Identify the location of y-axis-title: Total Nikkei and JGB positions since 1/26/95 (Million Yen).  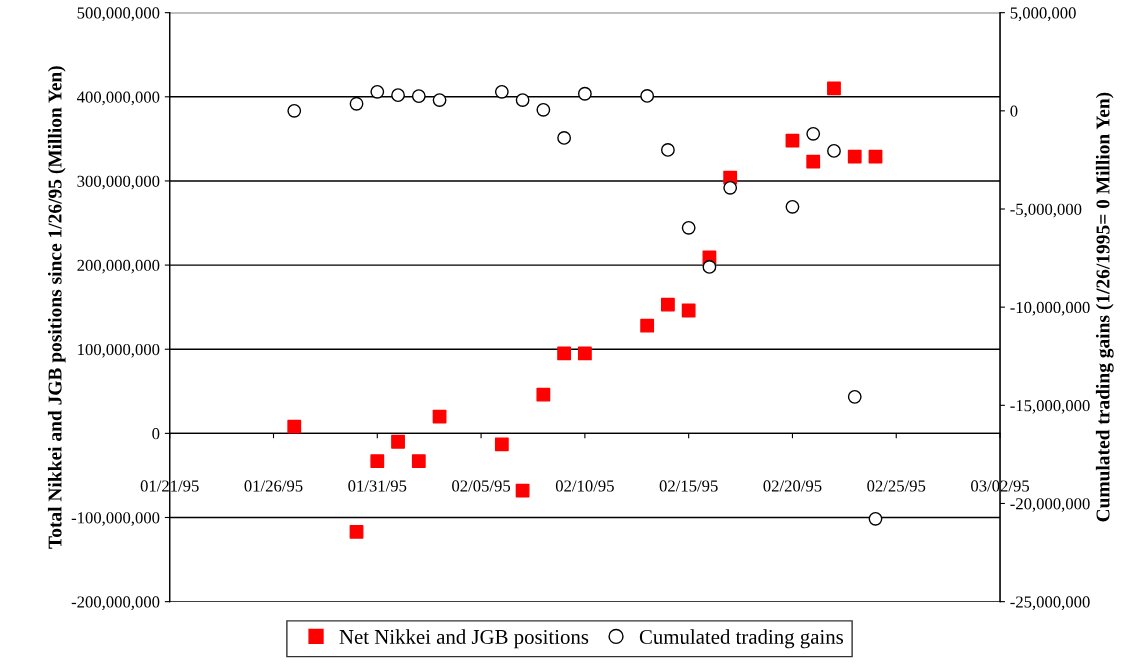
(56, 307).